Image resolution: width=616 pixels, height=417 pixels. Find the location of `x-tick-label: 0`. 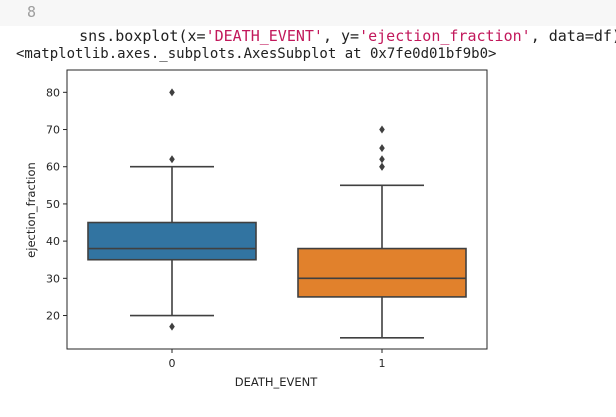

x-tick-label: 0 is located at coordinates (172, 363).